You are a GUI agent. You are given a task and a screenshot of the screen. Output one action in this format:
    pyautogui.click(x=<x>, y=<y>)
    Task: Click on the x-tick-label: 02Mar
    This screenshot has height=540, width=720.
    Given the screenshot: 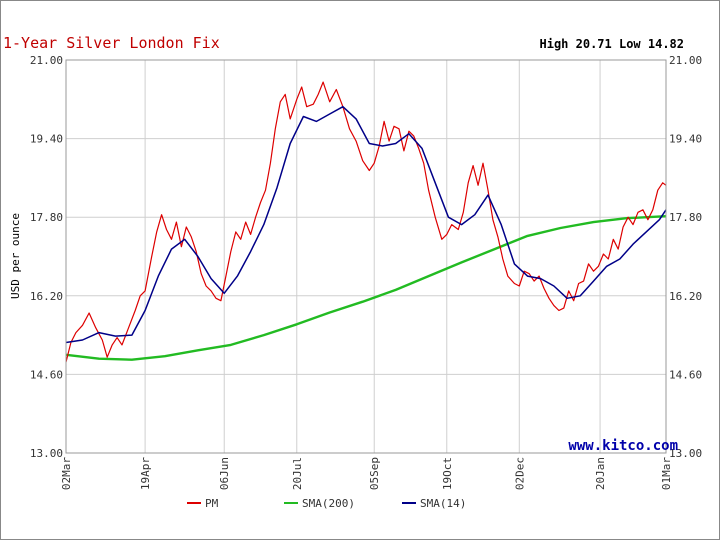 What is the action you would take?
    pyautogui.click(x=66, y=473)
    